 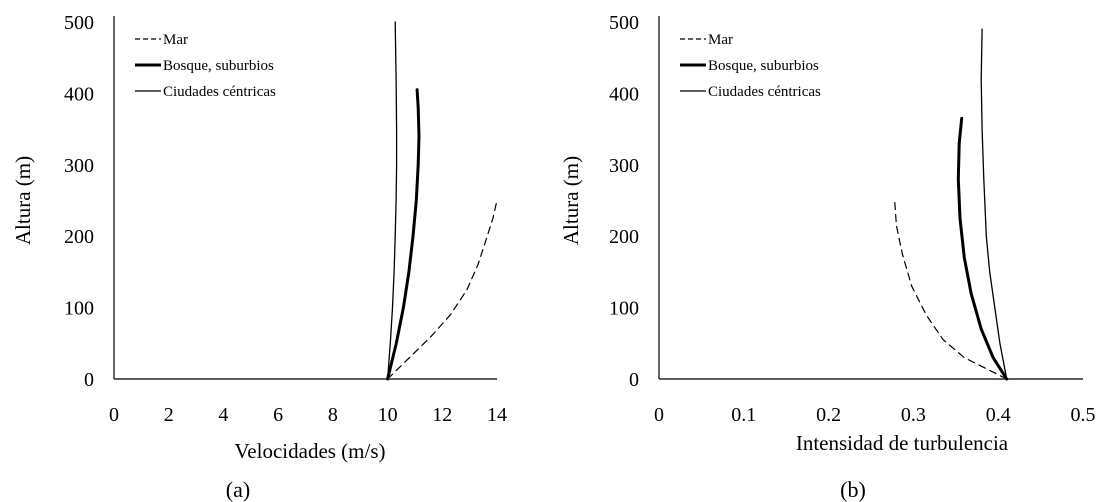 What do you see at coordinates (442, 415) in the screenshot?
I see `x-tick-label: 12` at bounding box center [442, 415].